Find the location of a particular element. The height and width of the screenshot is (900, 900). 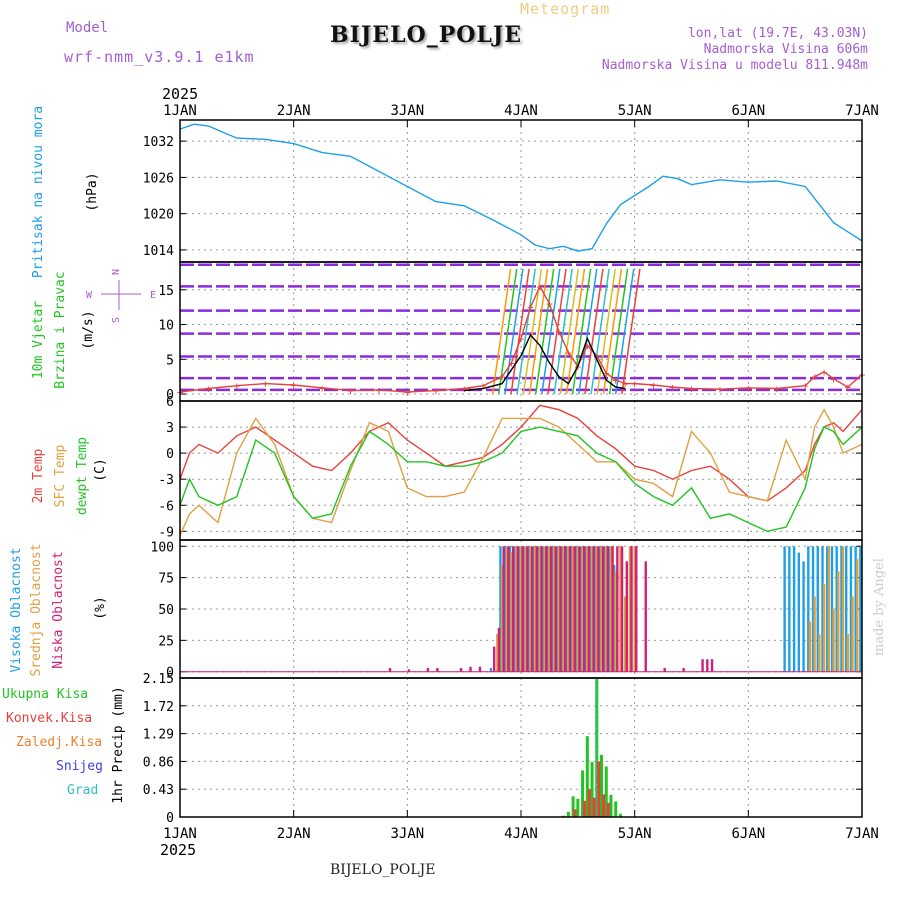

panel-pressure: 1014 1020 1026 1032 is located at coordinates (503, 191).